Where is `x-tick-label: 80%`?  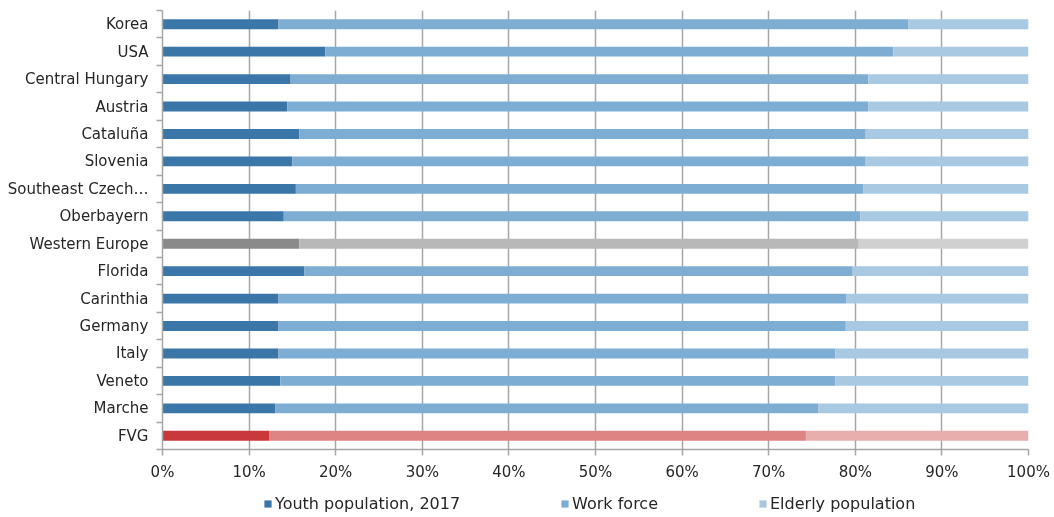 x-tick-label: 80% is located at coordinates (855, 471).